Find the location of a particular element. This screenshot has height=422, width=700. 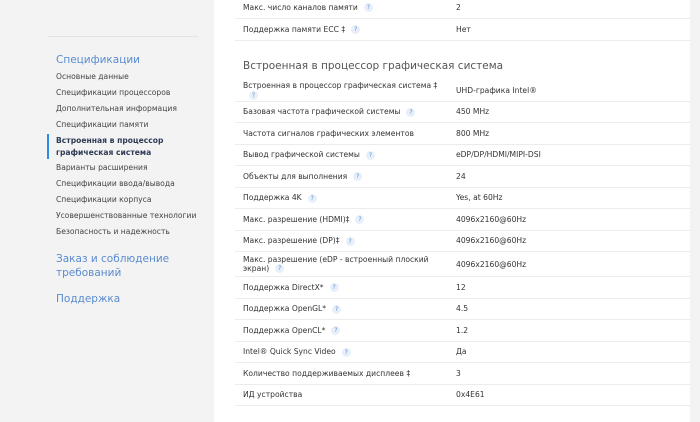

spec-label-text: Поддержка DirectX* is located at coordinates (283, 287).